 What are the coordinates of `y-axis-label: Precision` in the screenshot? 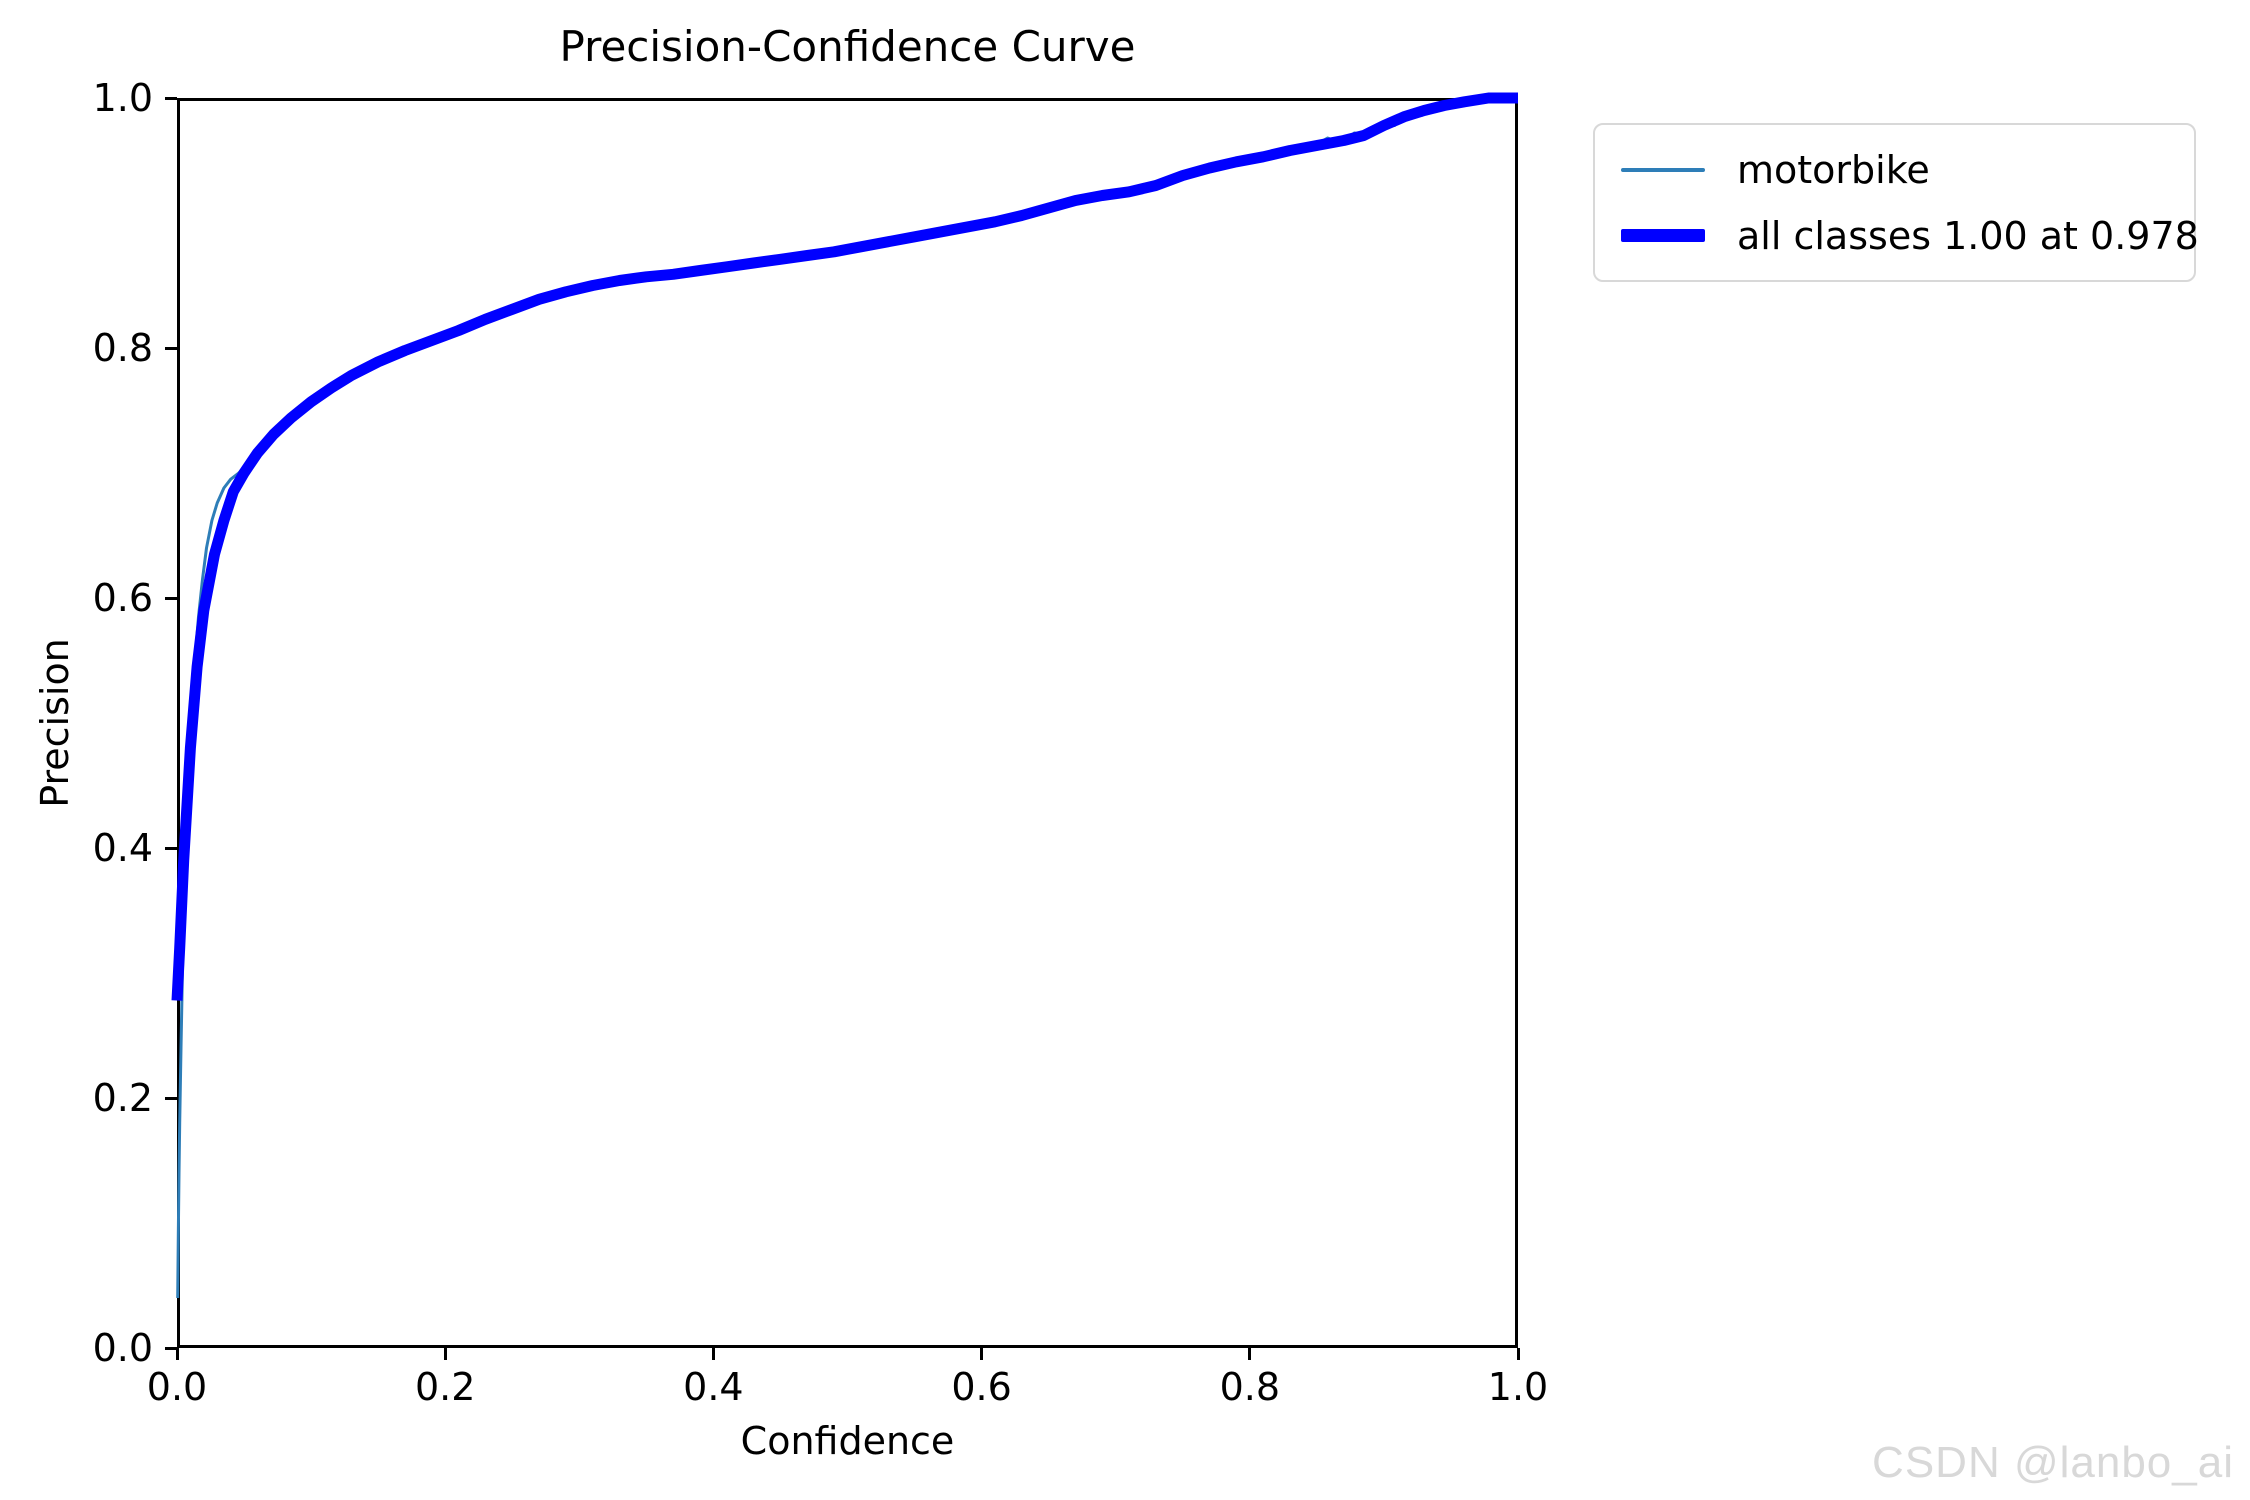 It's located at (55, 723).